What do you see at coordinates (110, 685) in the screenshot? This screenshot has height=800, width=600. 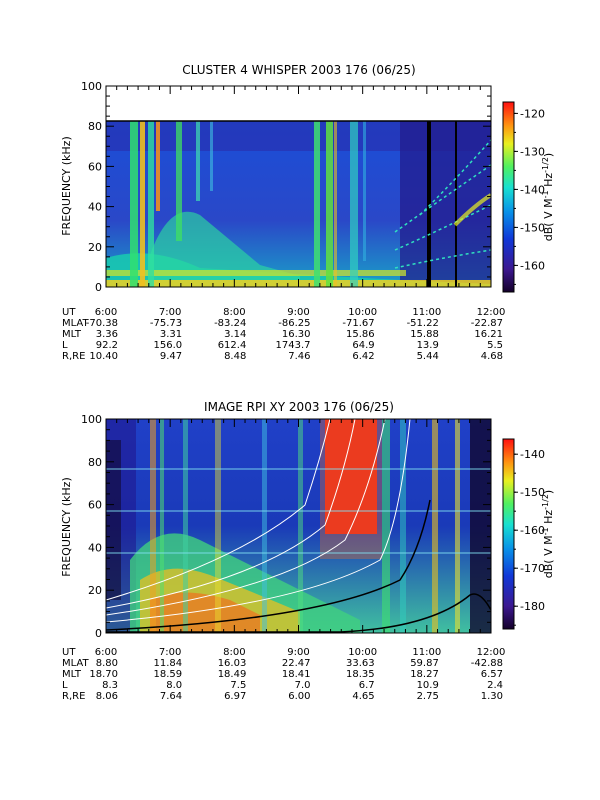 I see `ephemeris-cell: 8.3` at bounding box center [110, 685].